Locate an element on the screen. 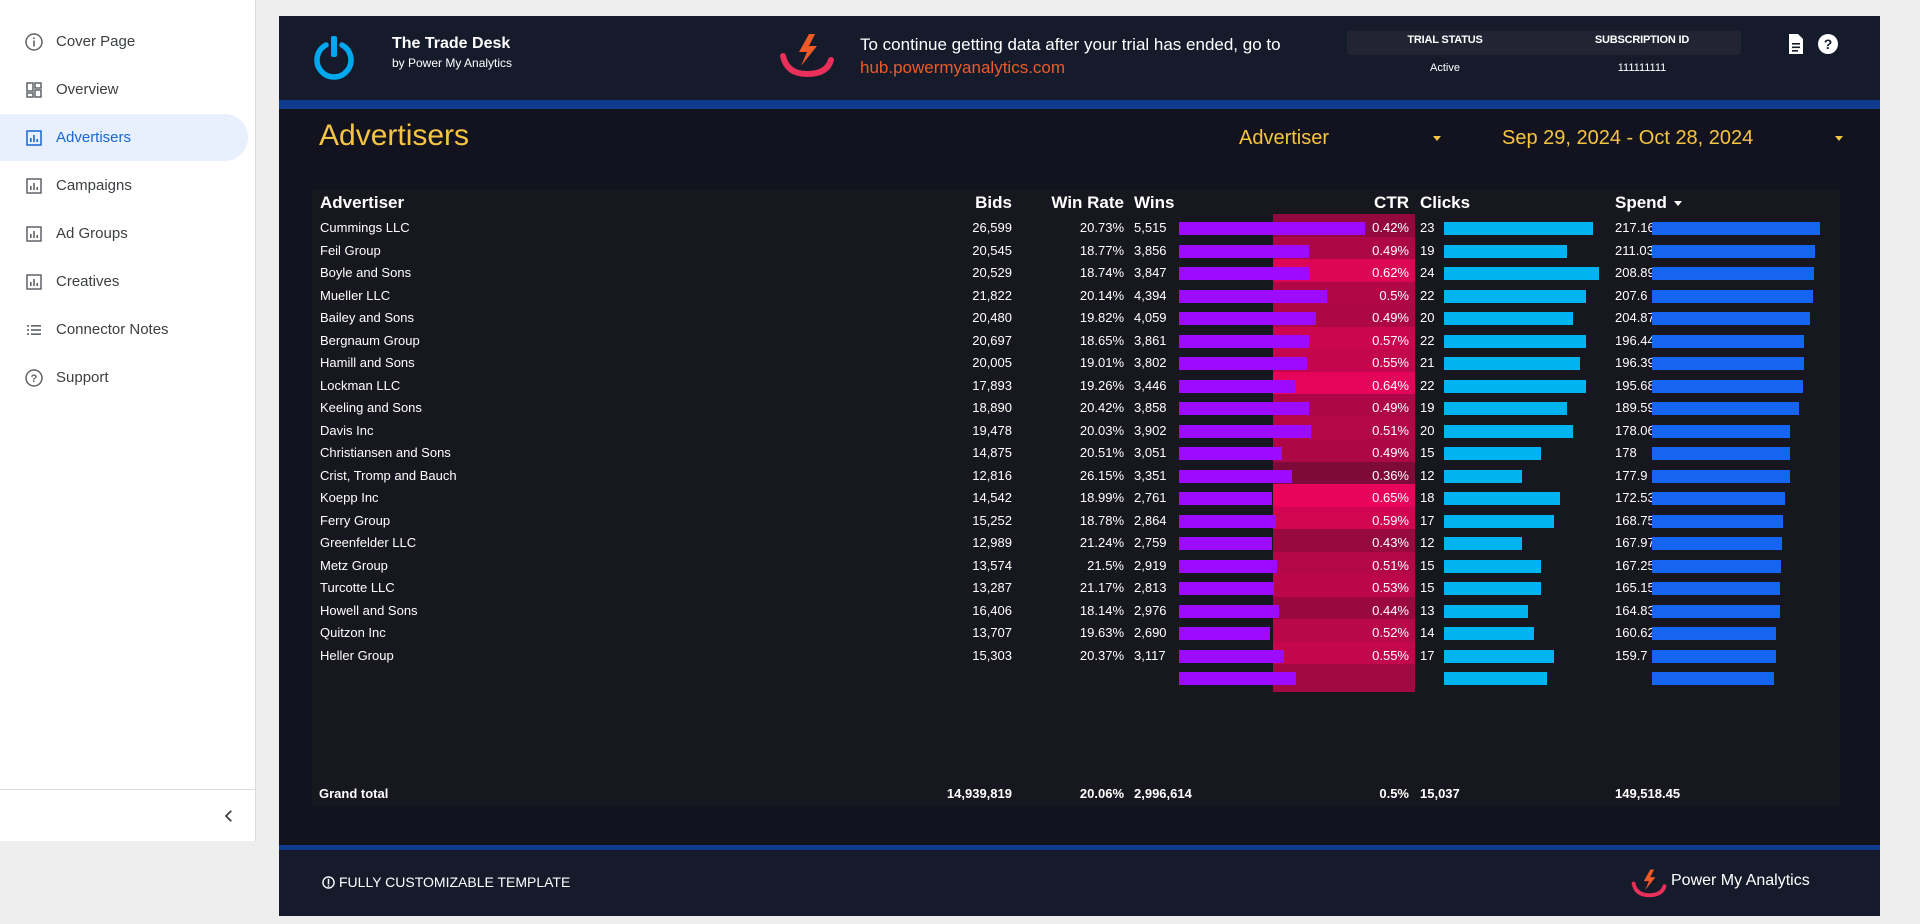  wins-value: 2,759 is located at coordinates (1150, 542).